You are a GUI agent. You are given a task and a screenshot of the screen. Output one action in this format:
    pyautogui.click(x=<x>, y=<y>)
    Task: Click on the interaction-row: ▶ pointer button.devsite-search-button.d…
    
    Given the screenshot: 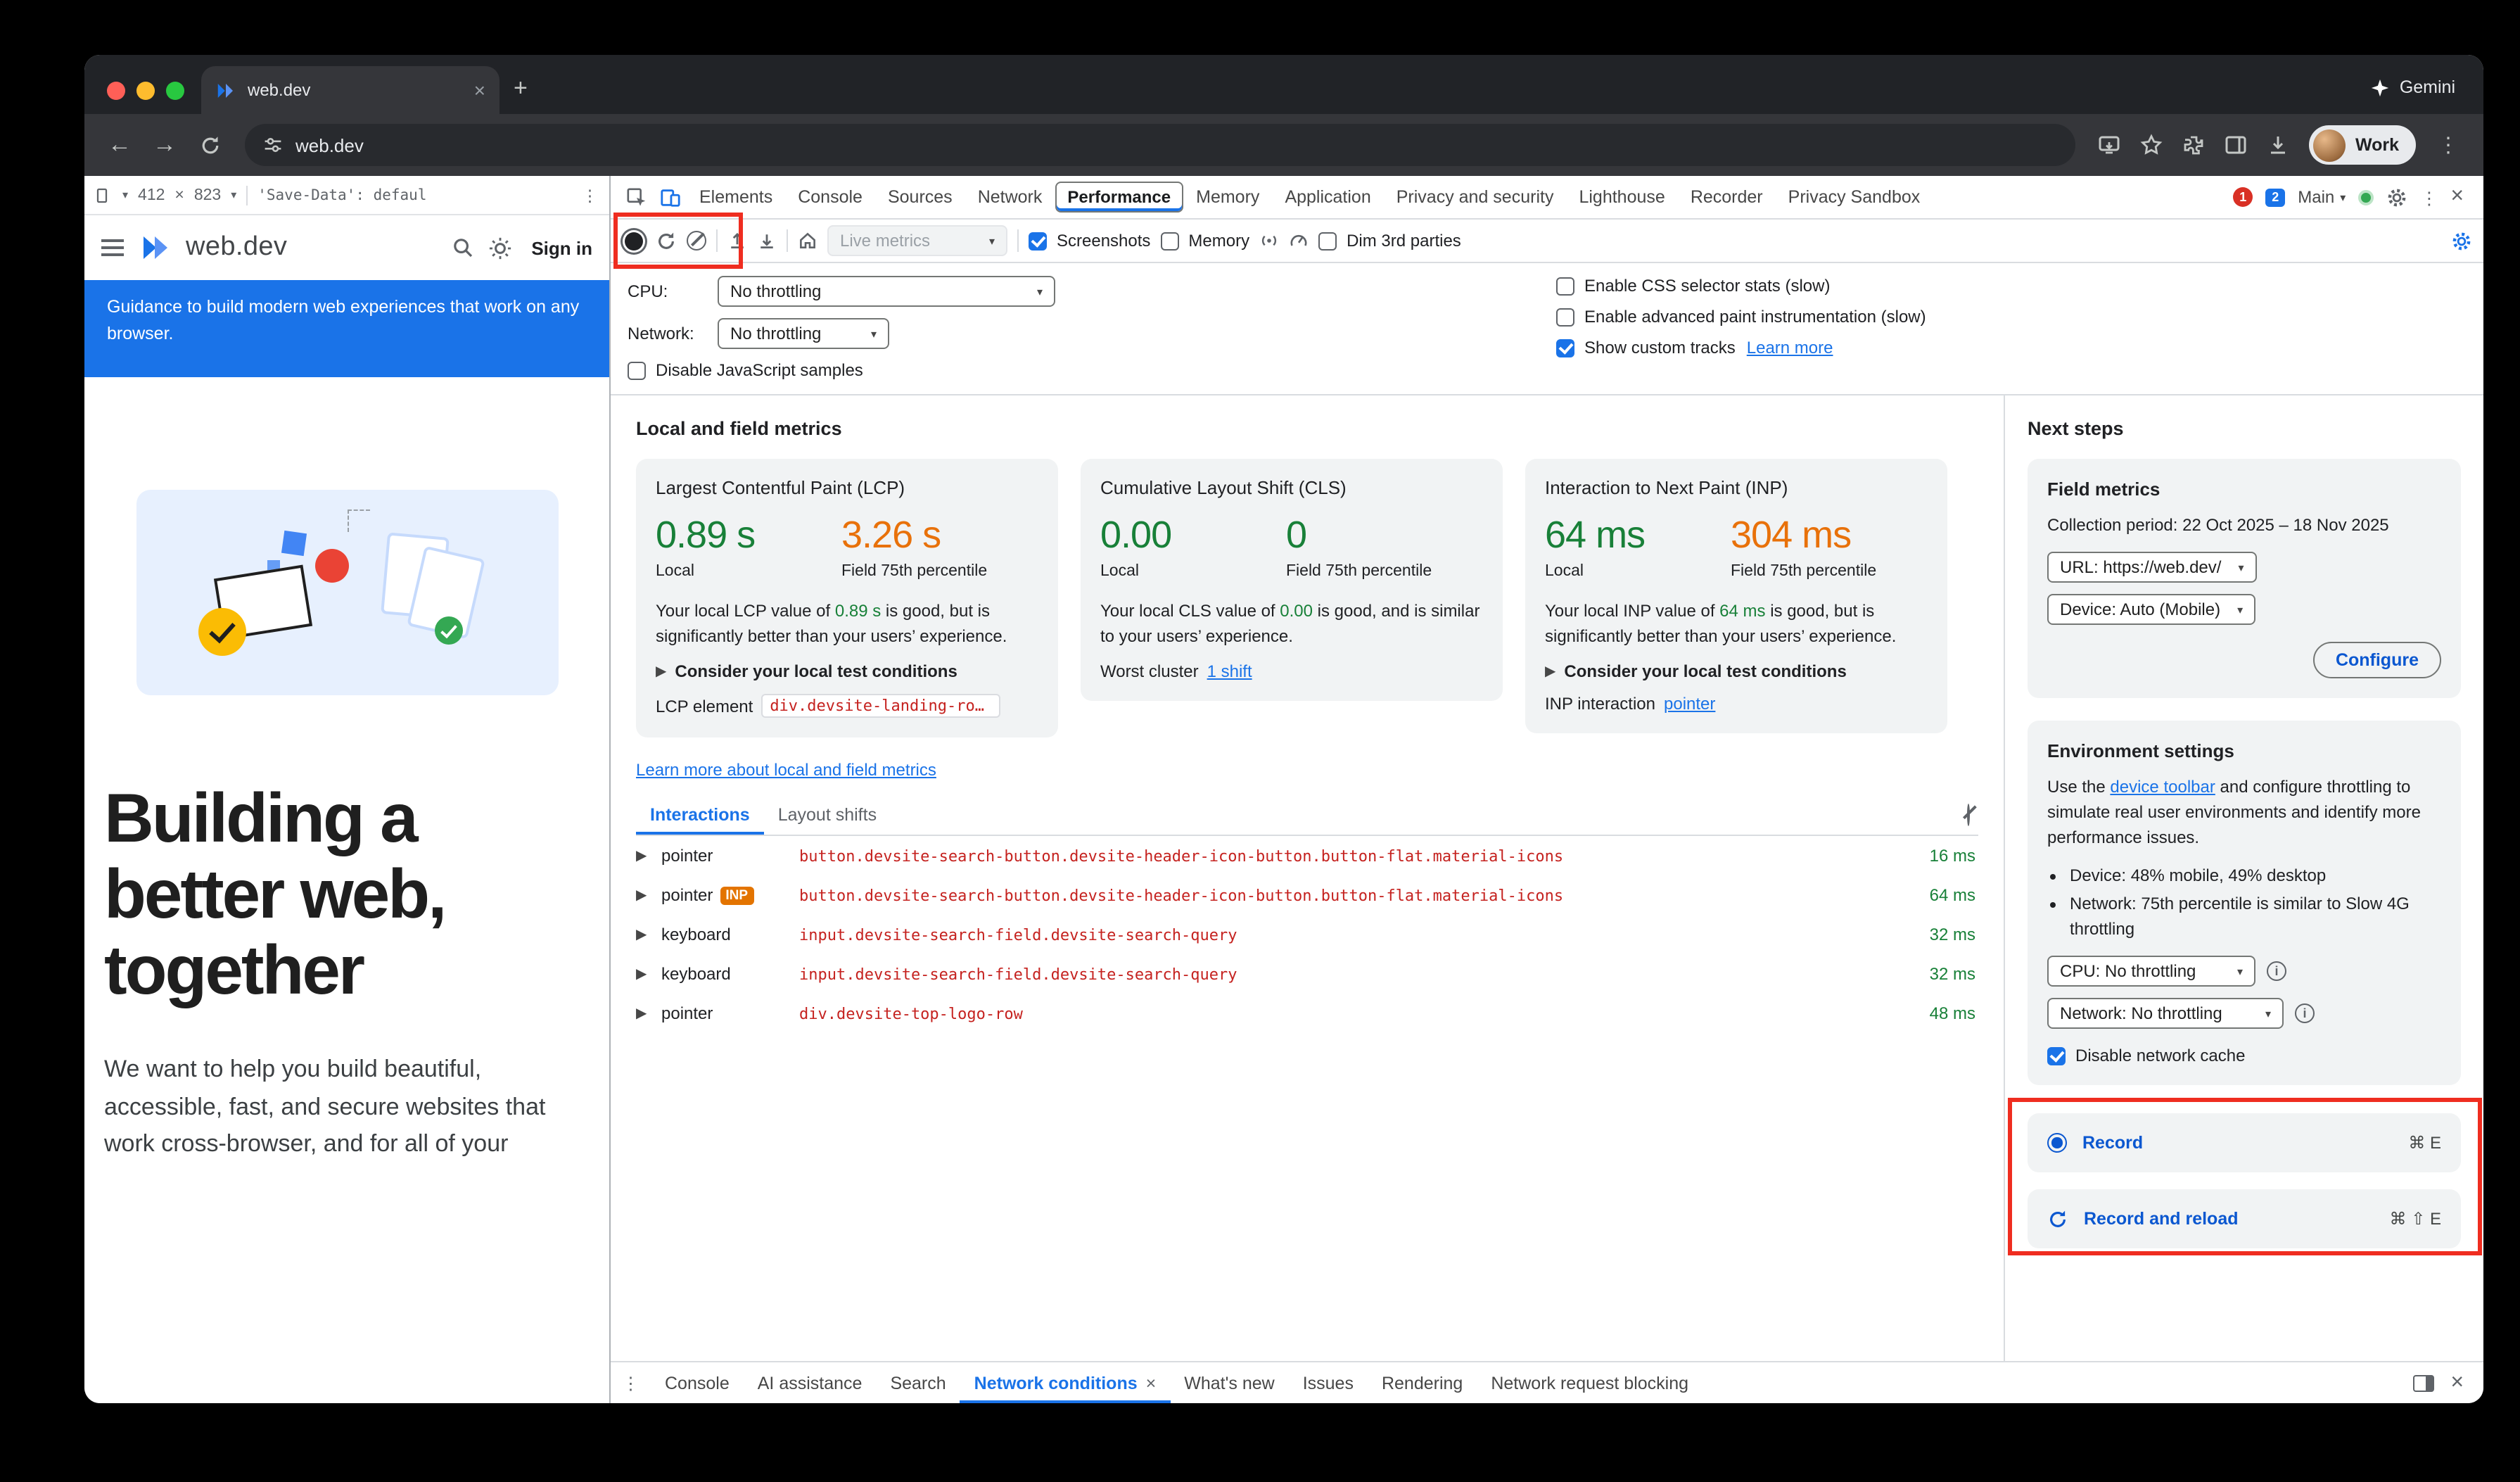 What is the action you would take?
    pyautogui.click(x=1307, y=856)
    